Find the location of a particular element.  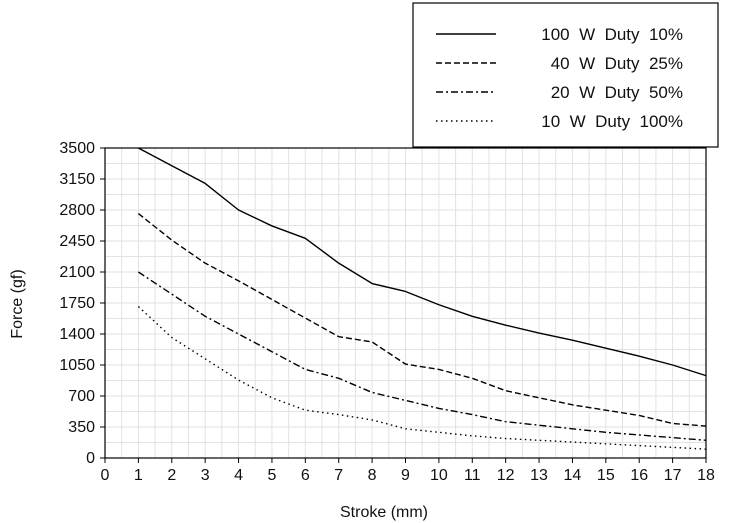

y-tick-label: 3150 is located at coordinates (77, 179).